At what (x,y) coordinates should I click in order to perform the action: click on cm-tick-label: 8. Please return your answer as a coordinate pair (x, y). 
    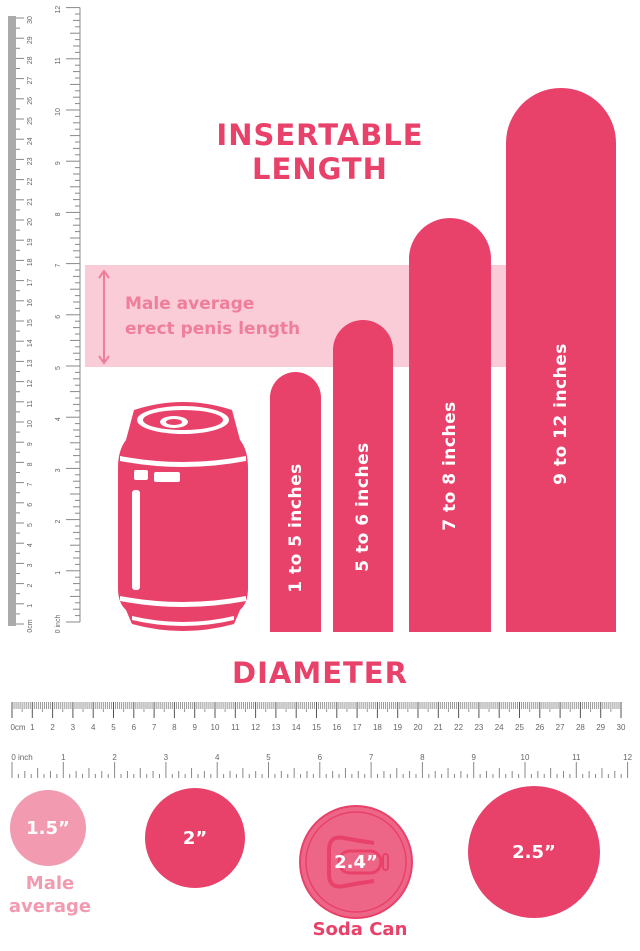
    Looking at the image, I should click on (30, 464).